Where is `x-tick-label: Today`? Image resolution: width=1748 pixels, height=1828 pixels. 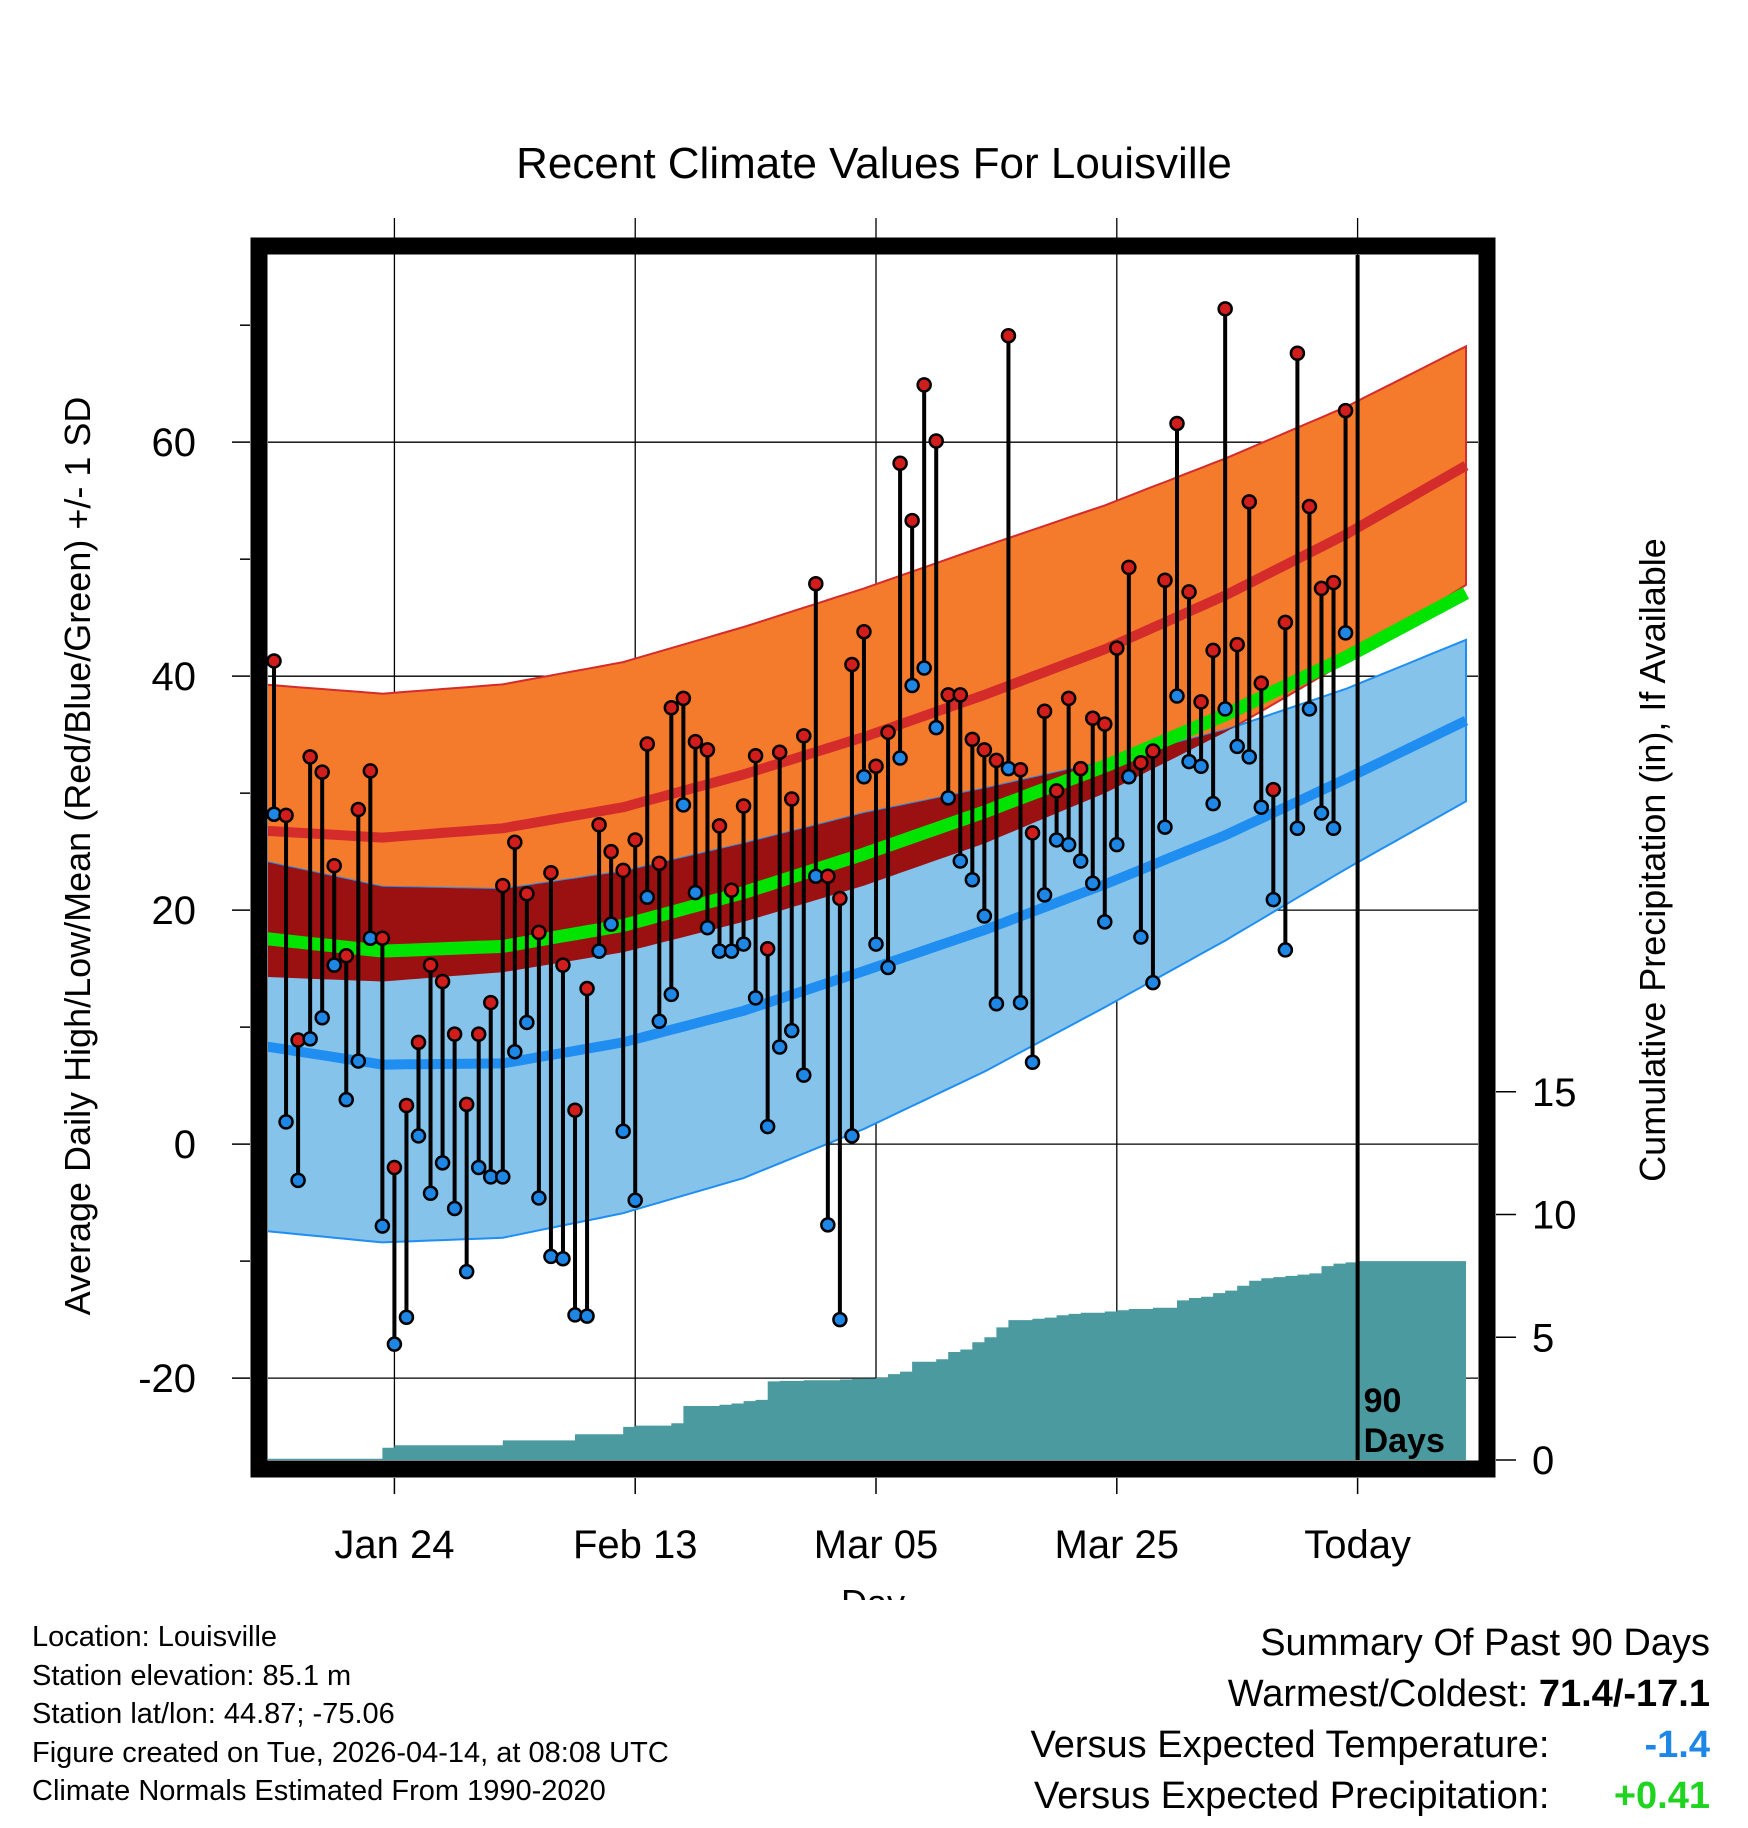
x-tick-label: Today is located at coordinates (1357, 1545).